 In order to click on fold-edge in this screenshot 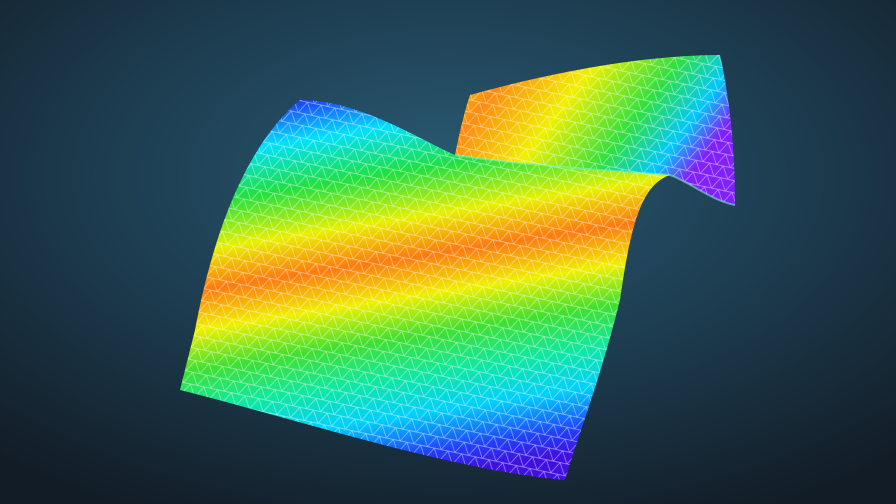, I will do `click(595, 180)`.